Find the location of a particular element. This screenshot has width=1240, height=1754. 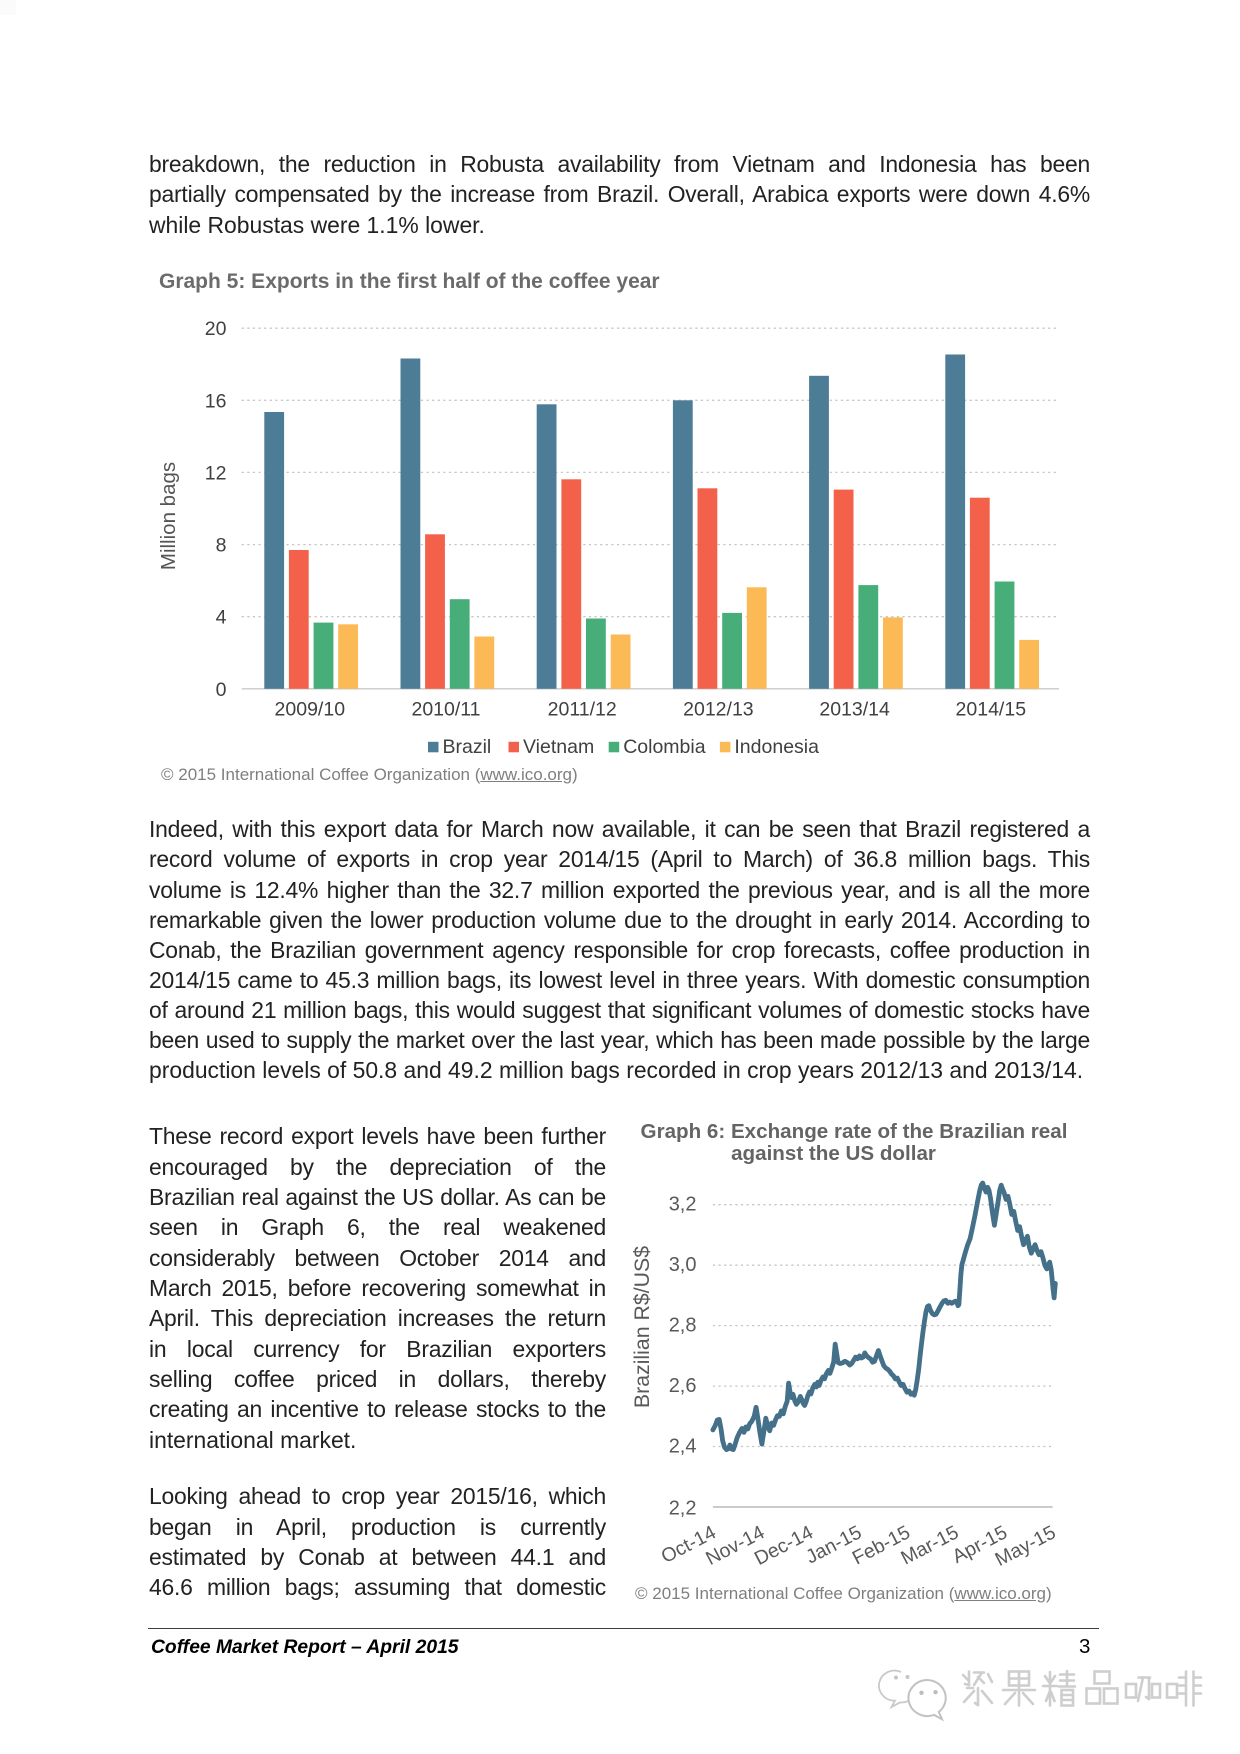

svg-text: 4 is located at coordinates (221, 618).